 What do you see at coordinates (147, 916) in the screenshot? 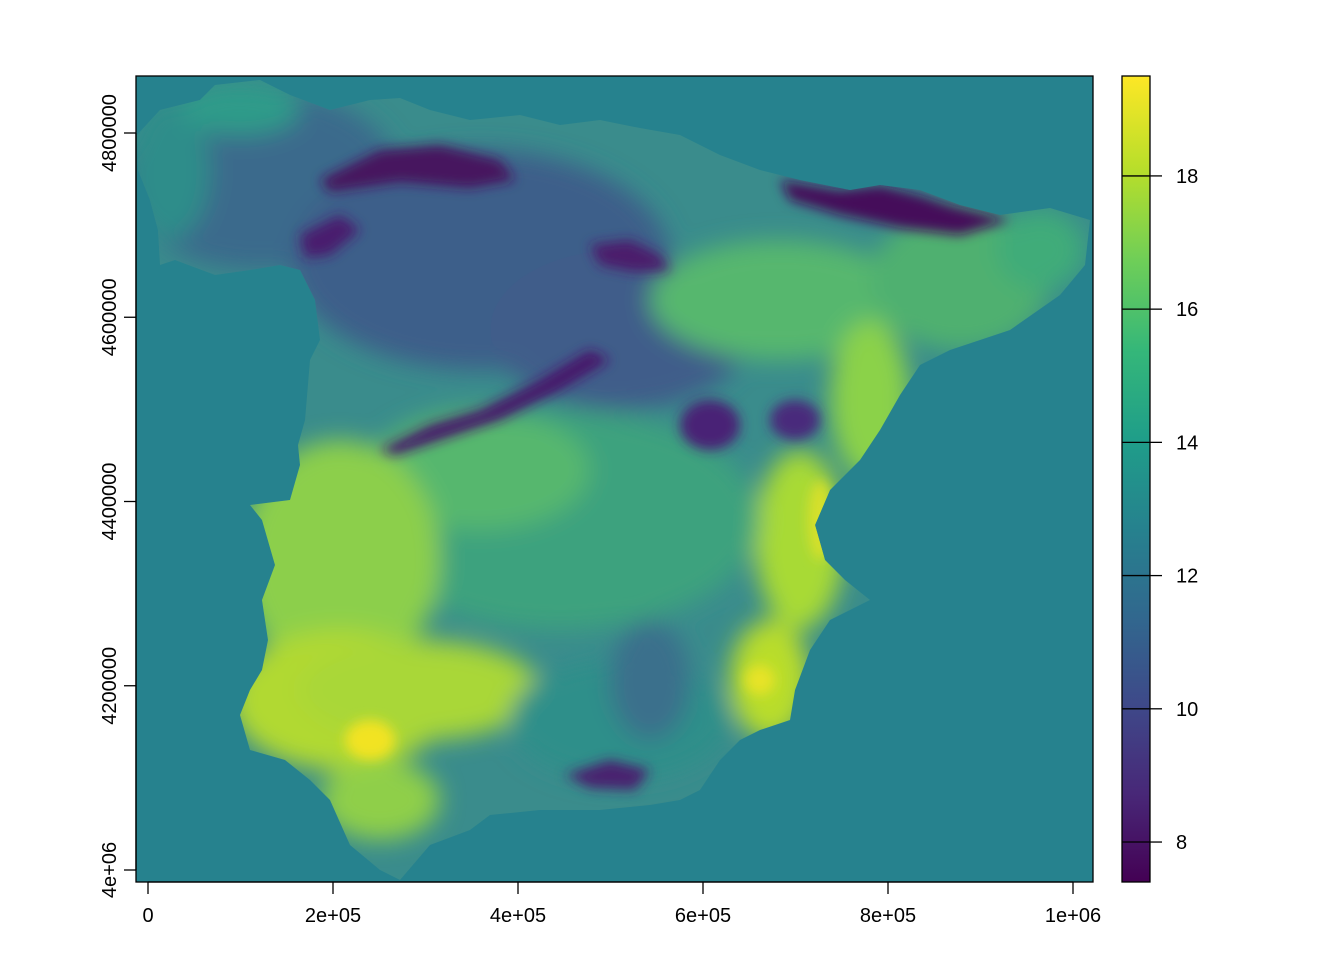
I see `x-tick-label: 0` at bounding box center [147, 916].